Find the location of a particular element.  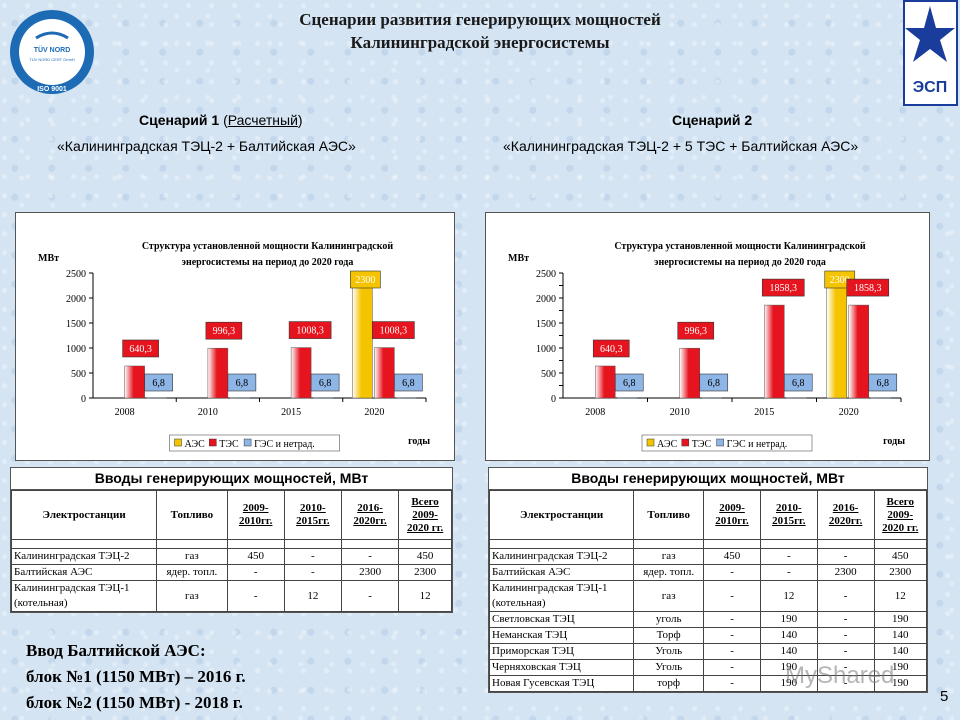

chart-title-line-2: энергосистемы на период до 2020 года is located at coordinates (268, 262).